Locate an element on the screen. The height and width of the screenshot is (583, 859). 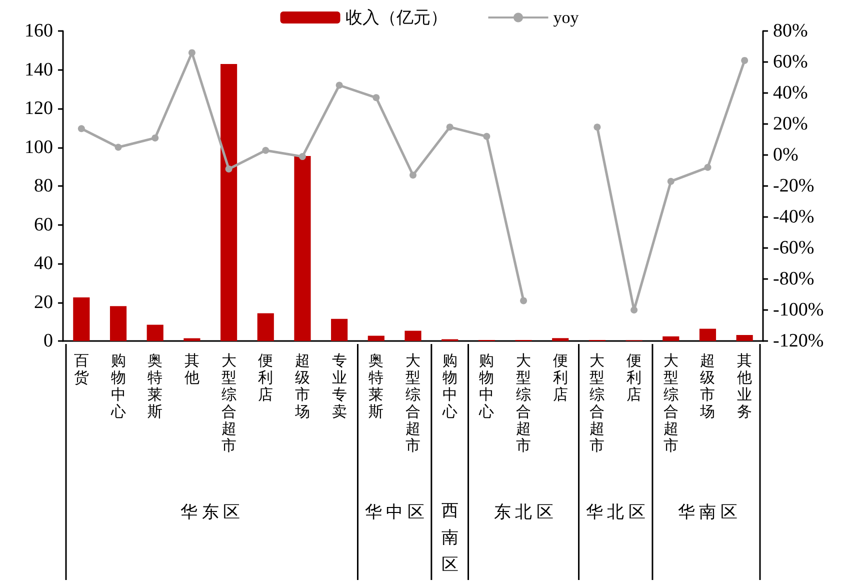
y2-tick-label: -100% is located at coordinates (798, 310).